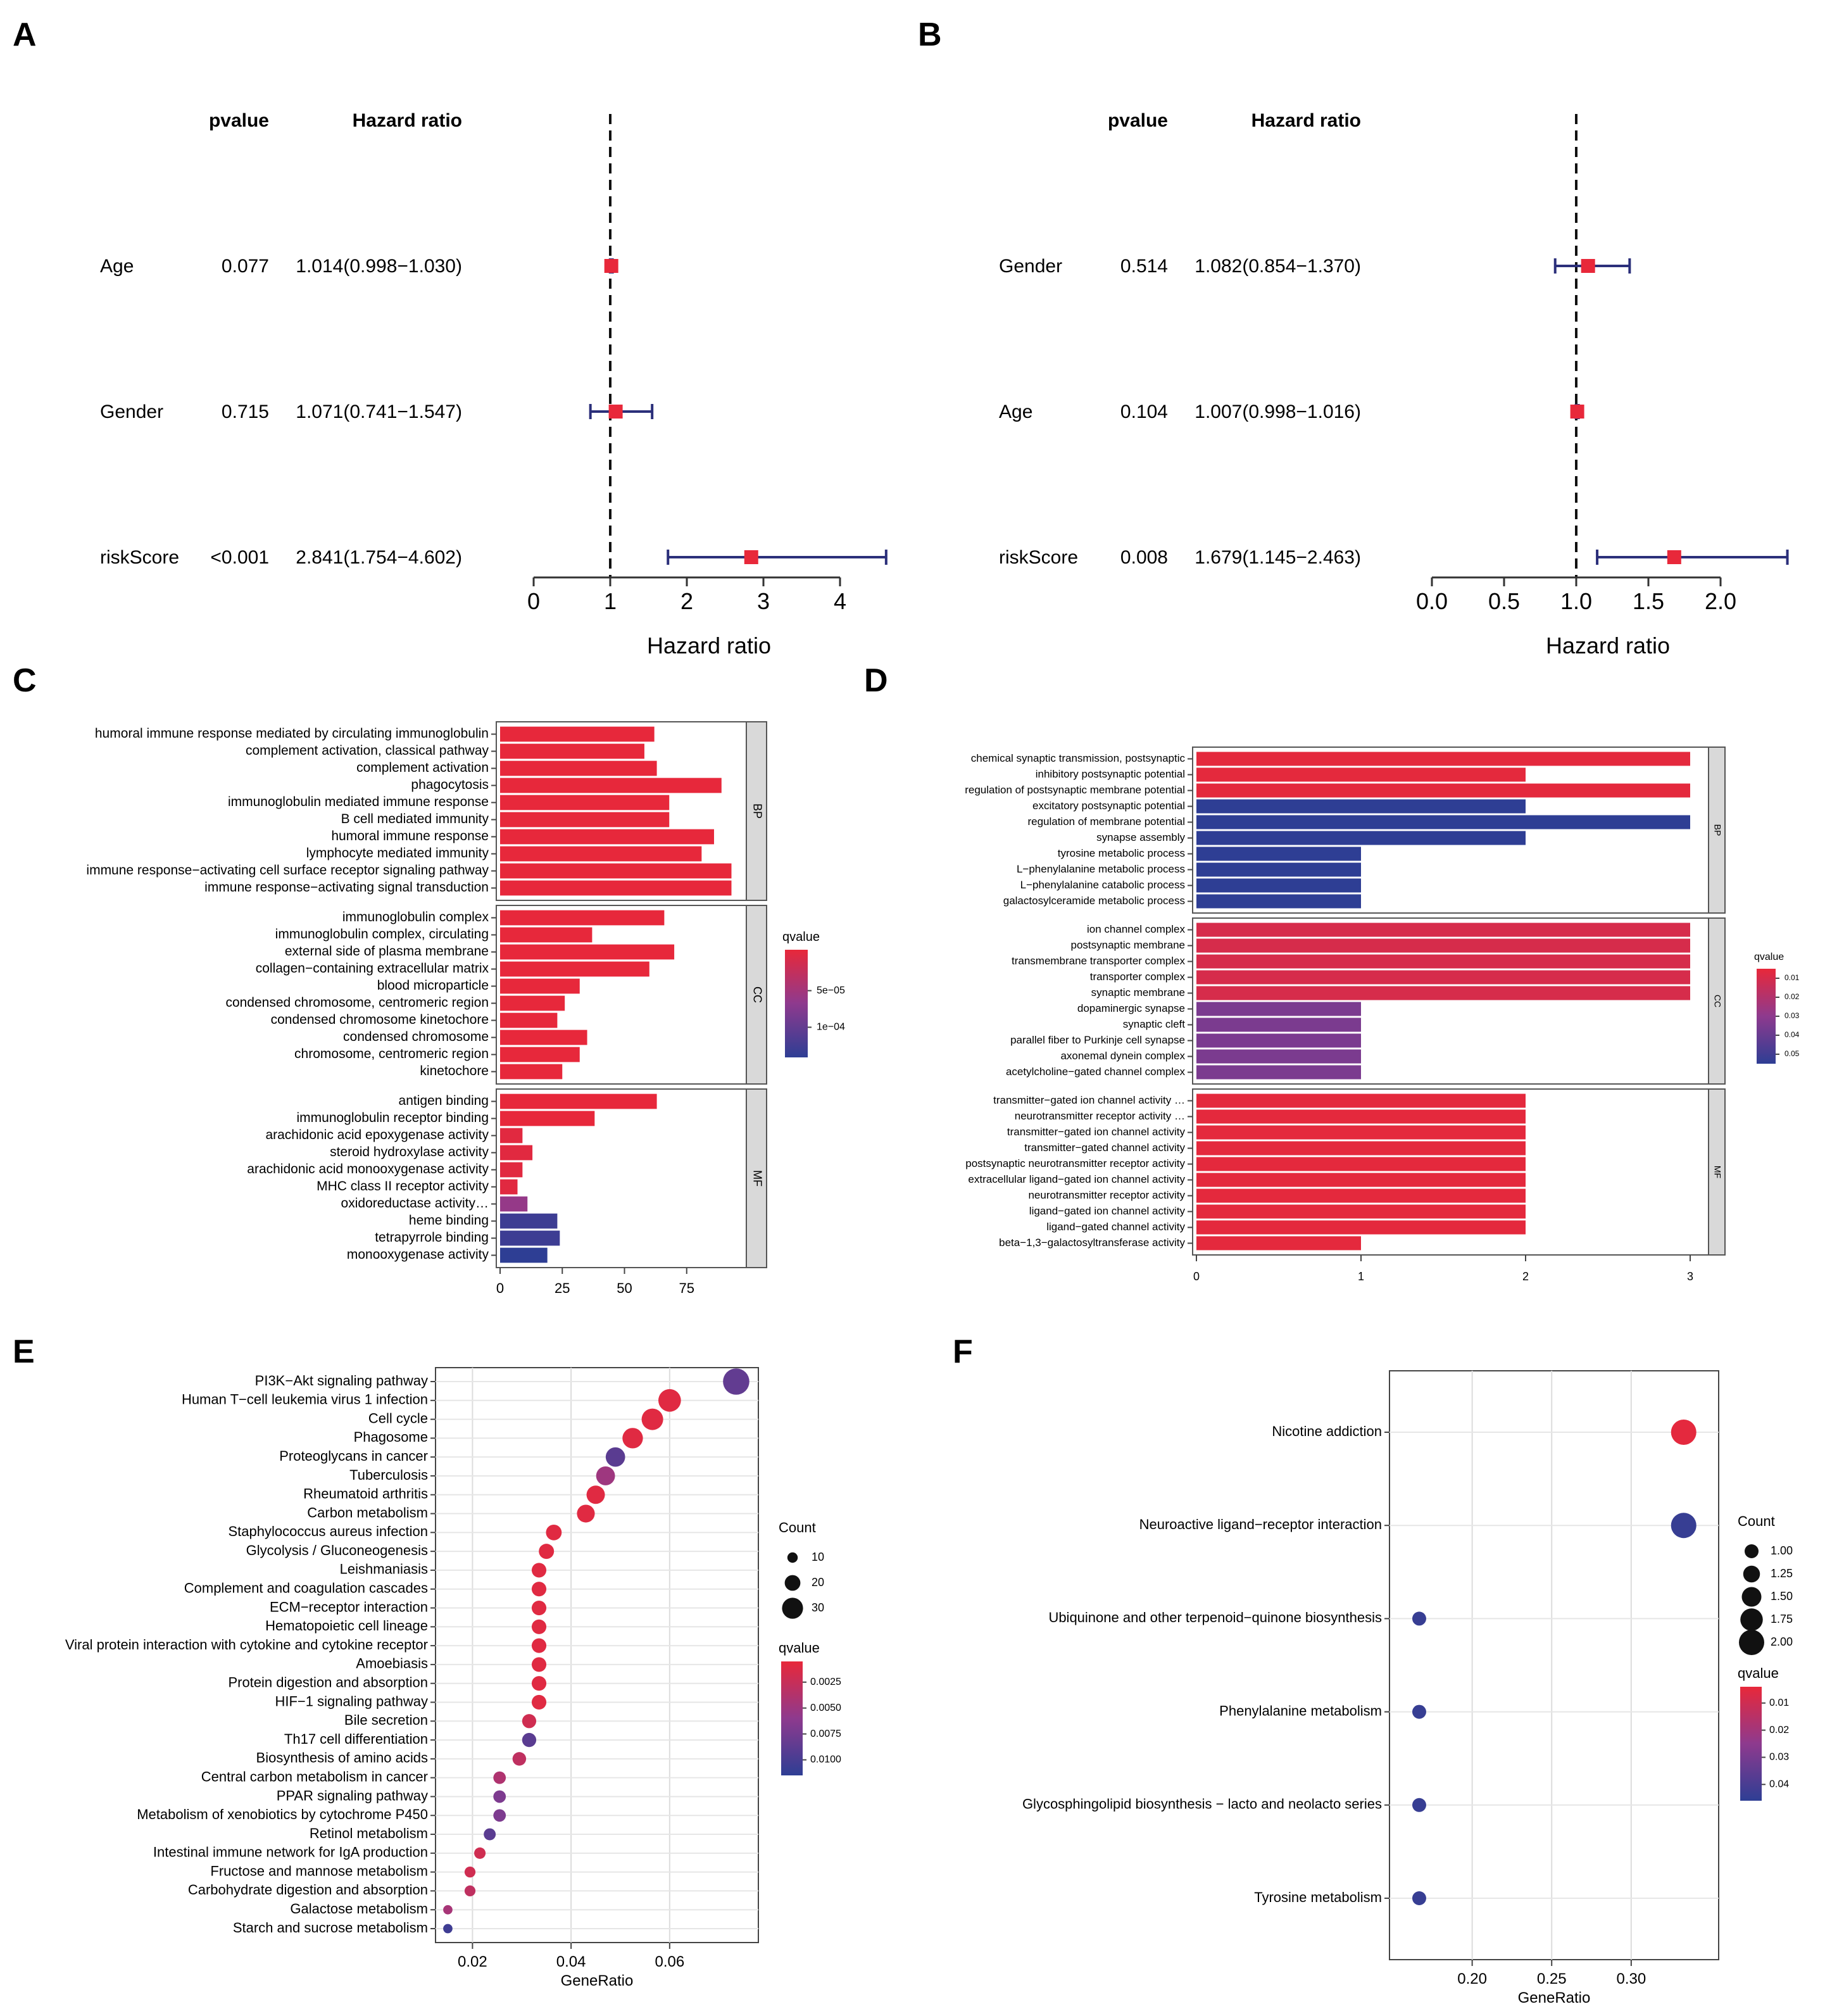  What do you see at coordinates (562, 1288) in the screenshot?
I see `x-tick-label: 25` at bounding box center [562, 1288].